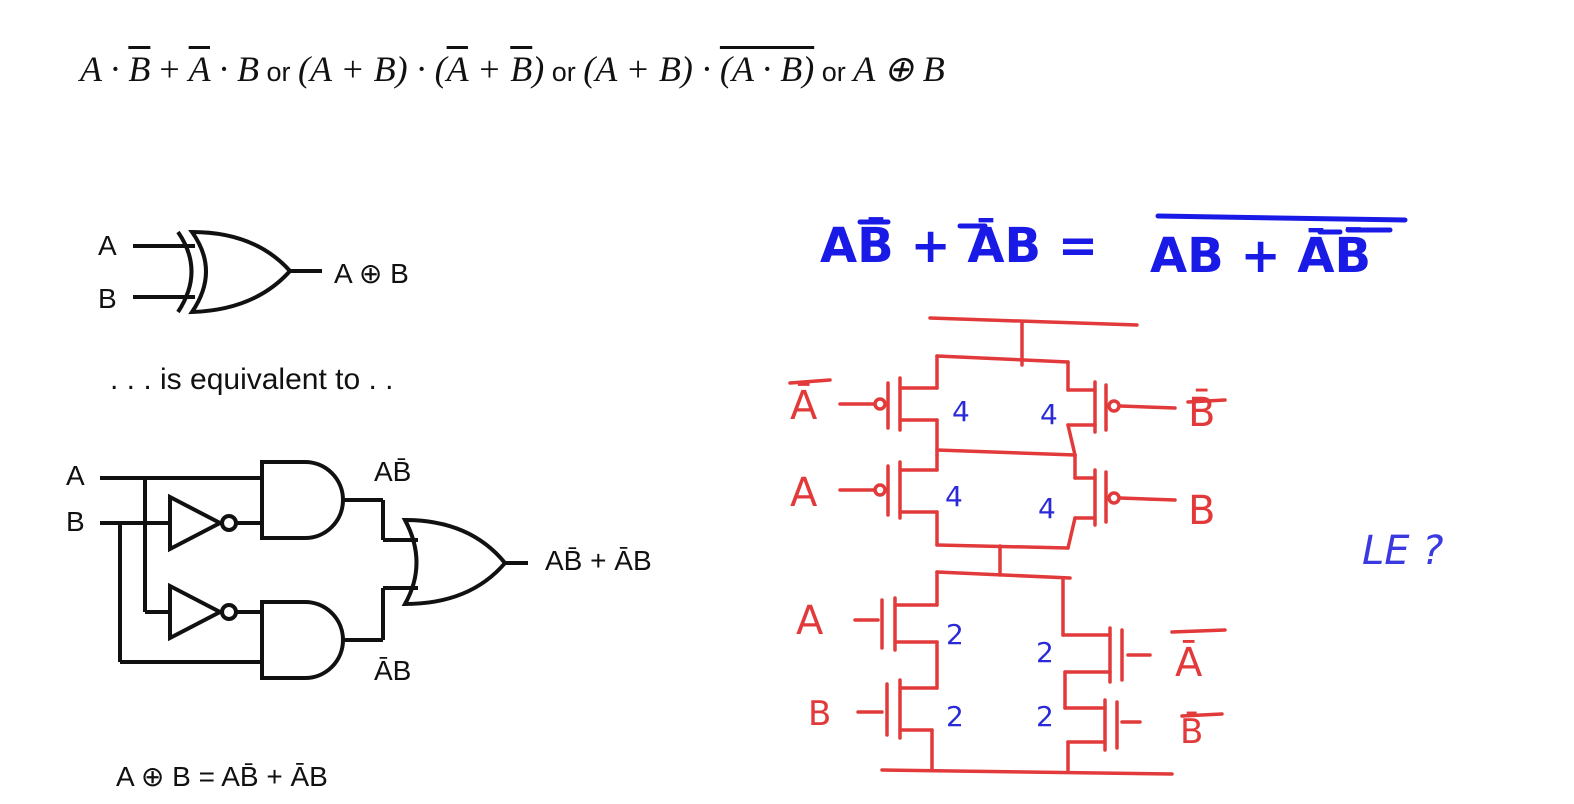 The image size is (1574, 804). I want to click on formula-term3-a-bar: A, so click(457, 69).